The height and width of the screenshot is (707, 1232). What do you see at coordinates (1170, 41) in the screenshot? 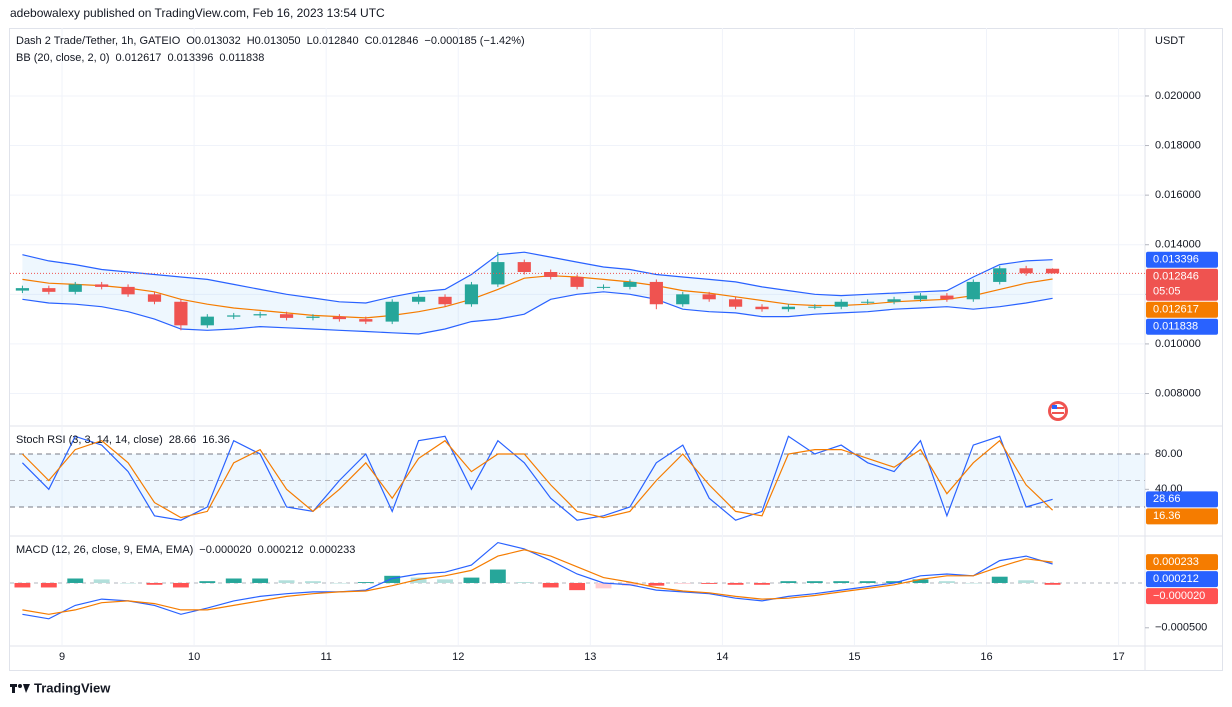
I see `currency: USDT` at bounding box center [1170, 41].